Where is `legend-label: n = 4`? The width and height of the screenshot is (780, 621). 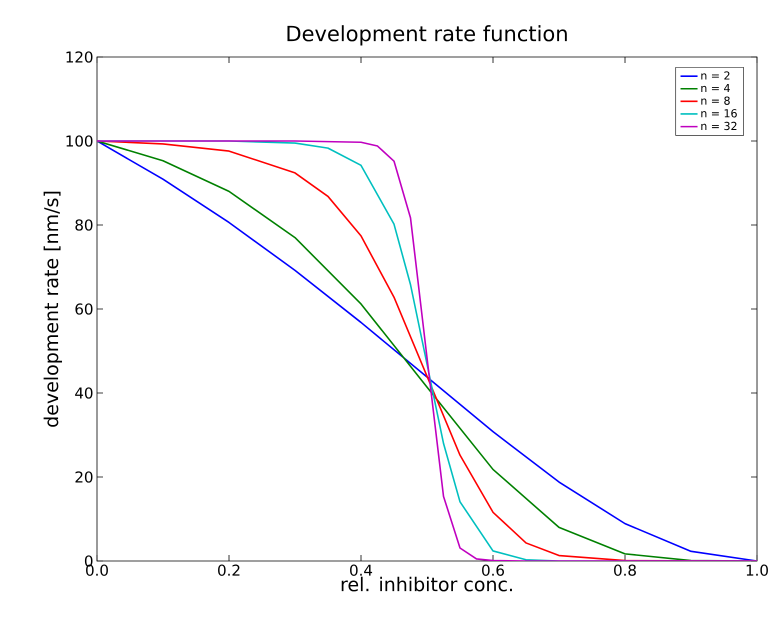 legend-label: n = 4 is located at coordinates (715, 88).